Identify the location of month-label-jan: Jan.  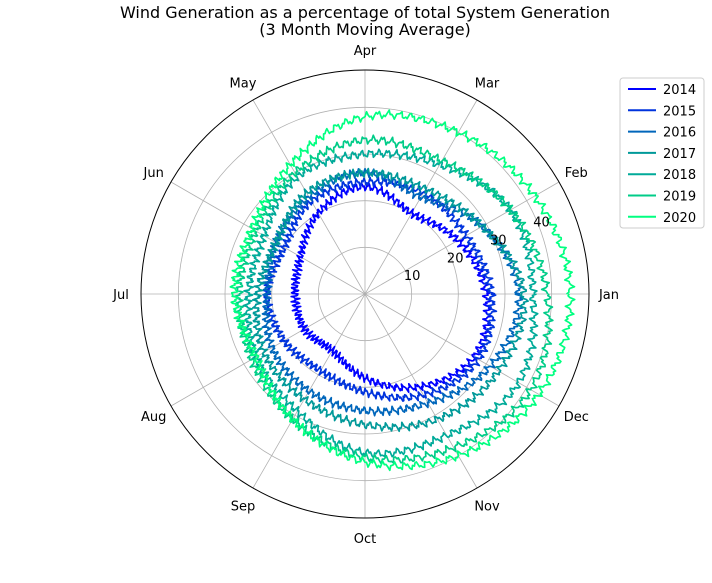
(608, 295).